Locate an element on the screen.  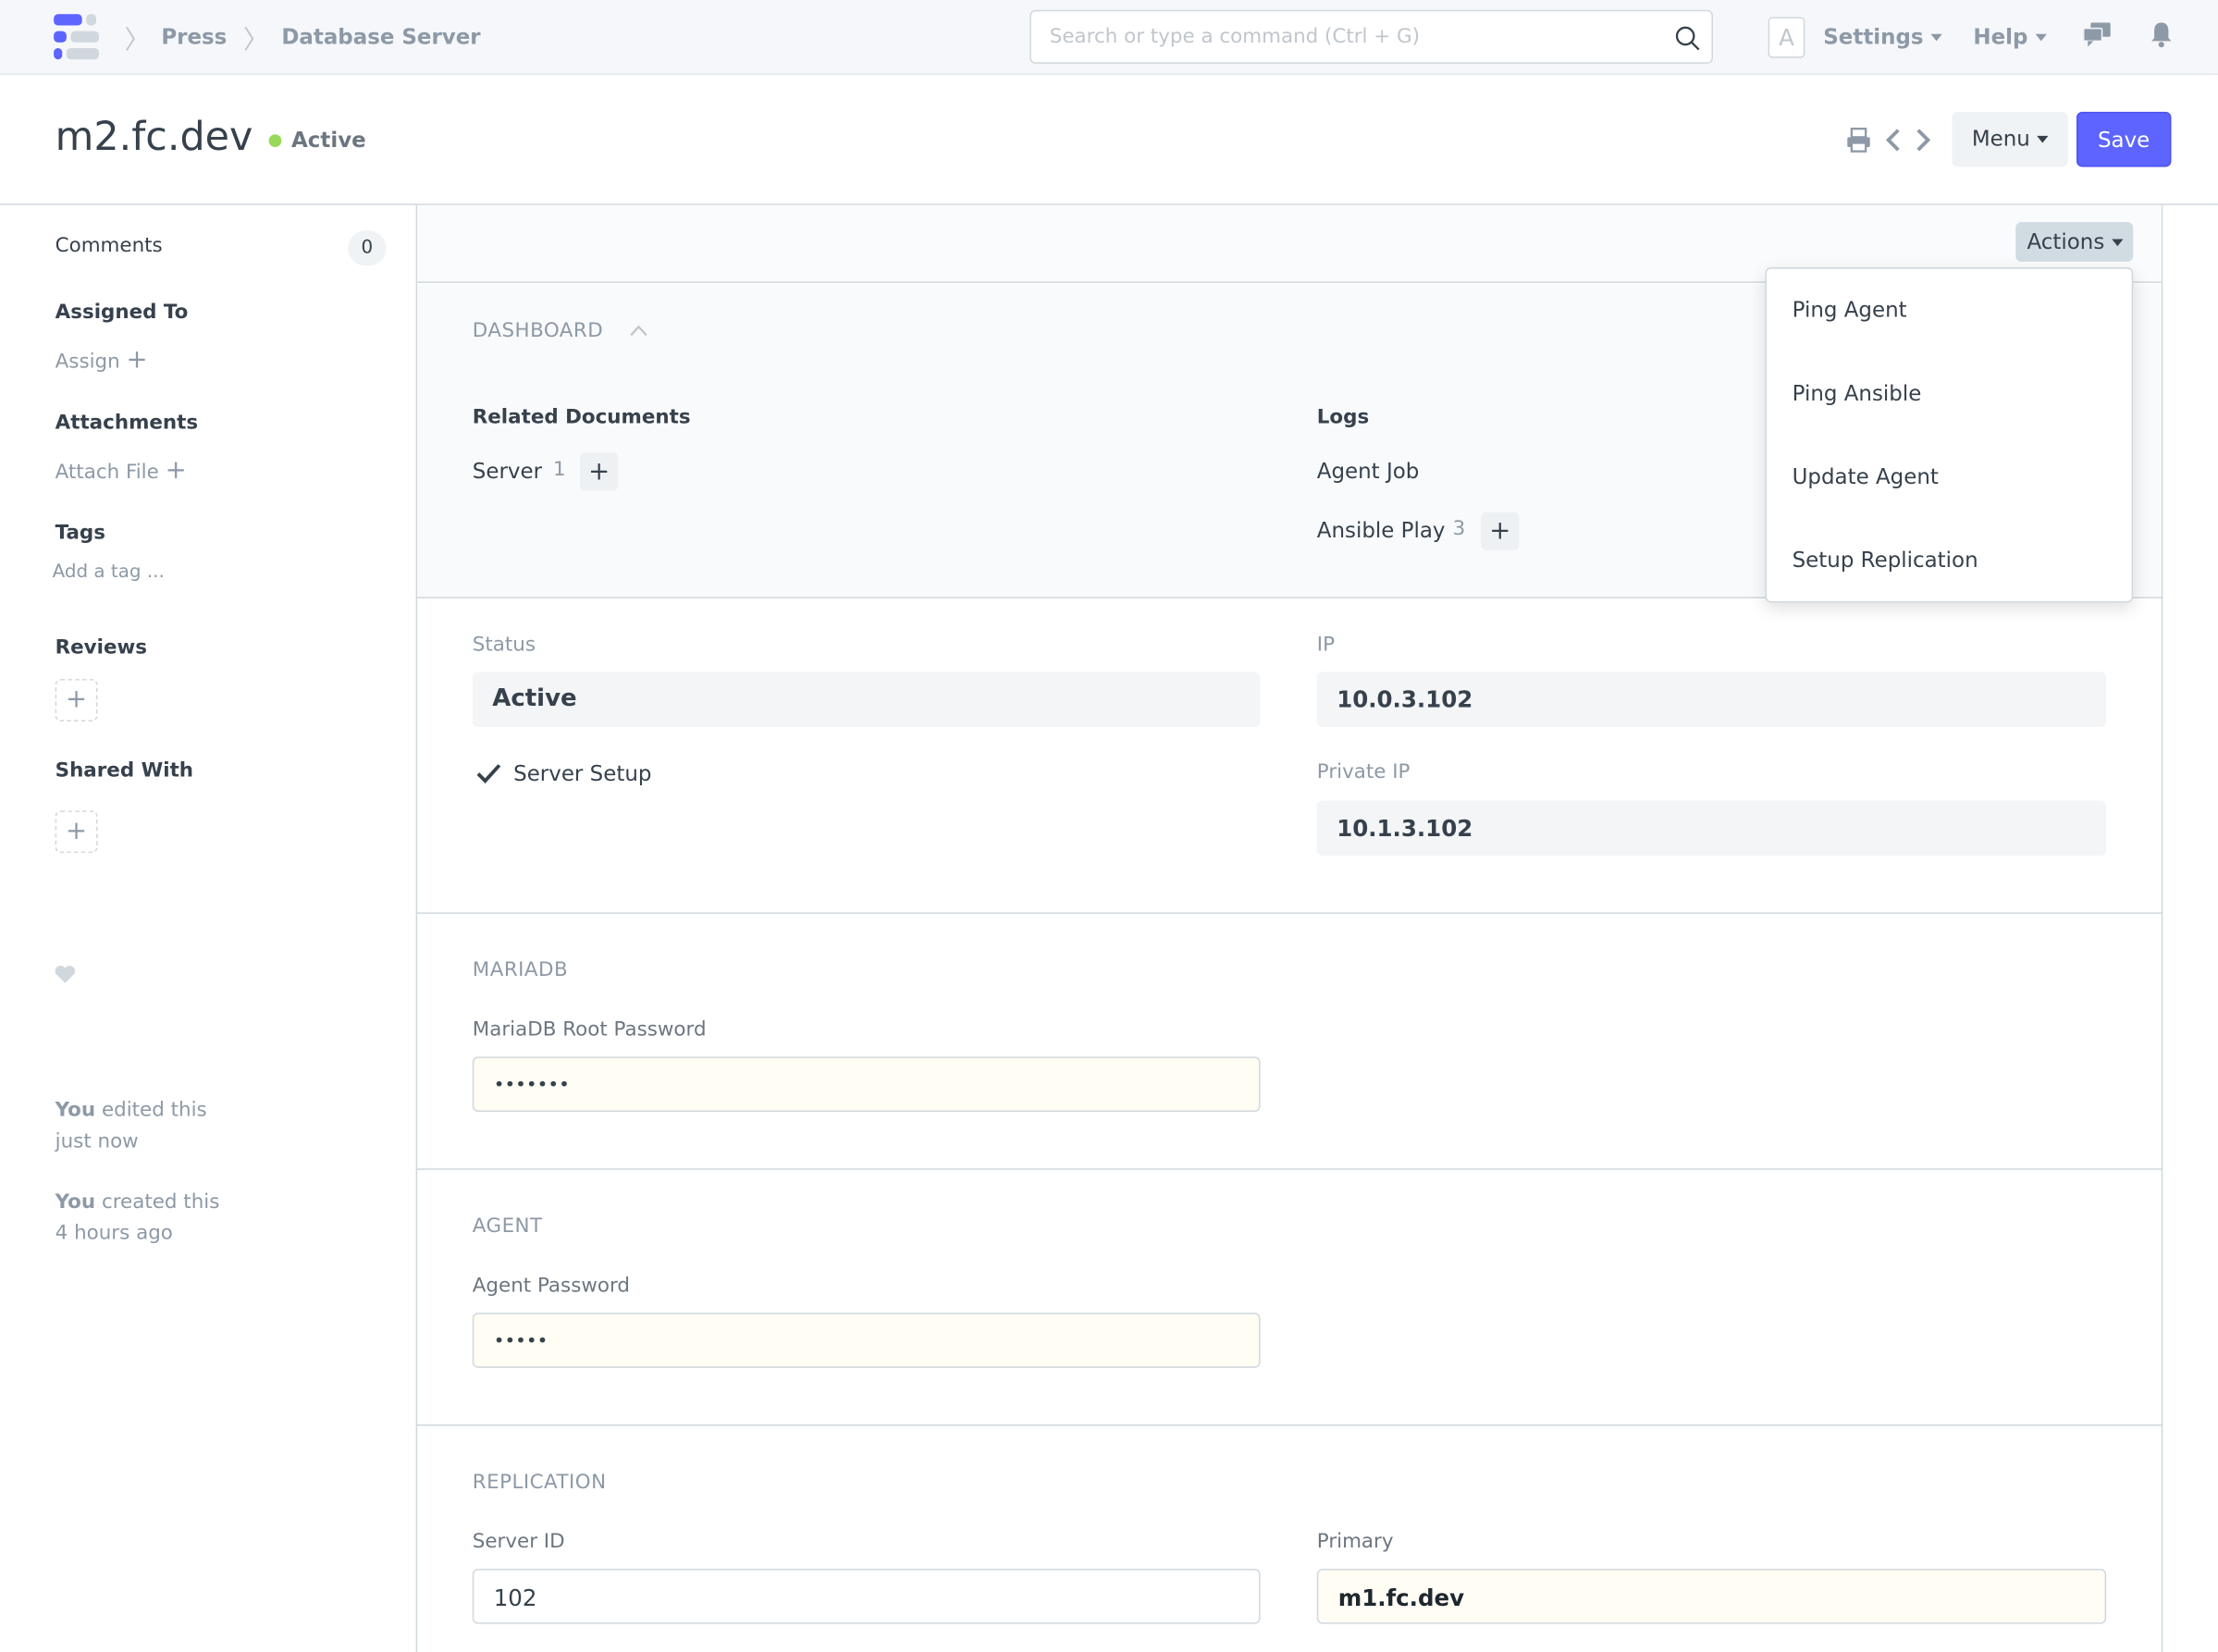
related-documents-heading: Related Documents is located at coordinates (581, 417).